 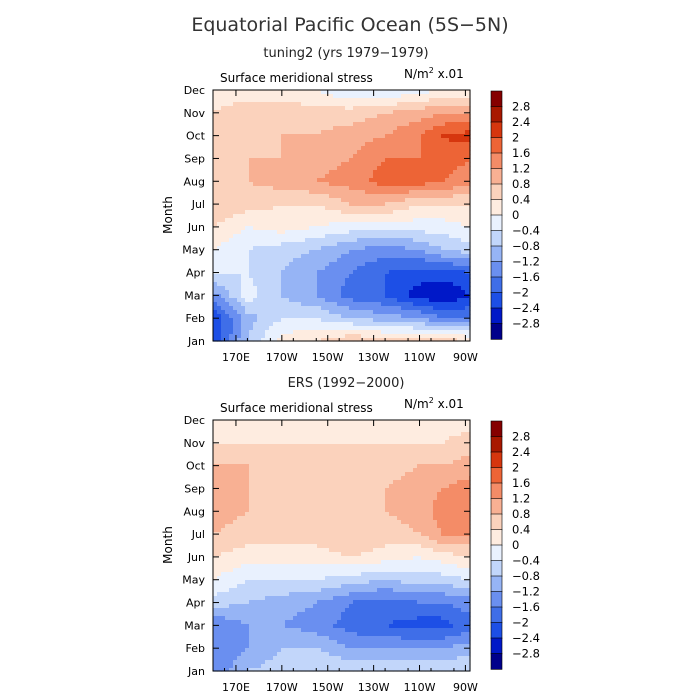 I want to click on colorbar-swatch, so click(x=496, y=238).